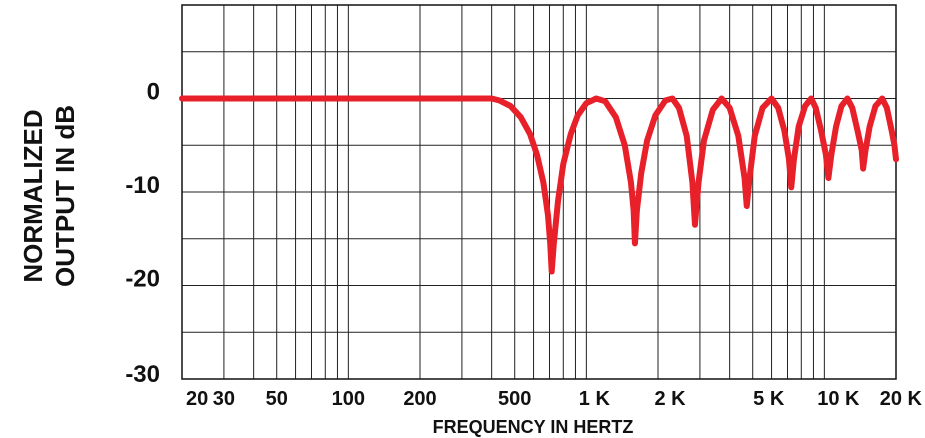 The height and width of the screenshot is (438, 925). What do you see at coordinates (901, 399) in the screenshot?
I see `x-tick-label: 20 K` at bounding box center [901, 399].